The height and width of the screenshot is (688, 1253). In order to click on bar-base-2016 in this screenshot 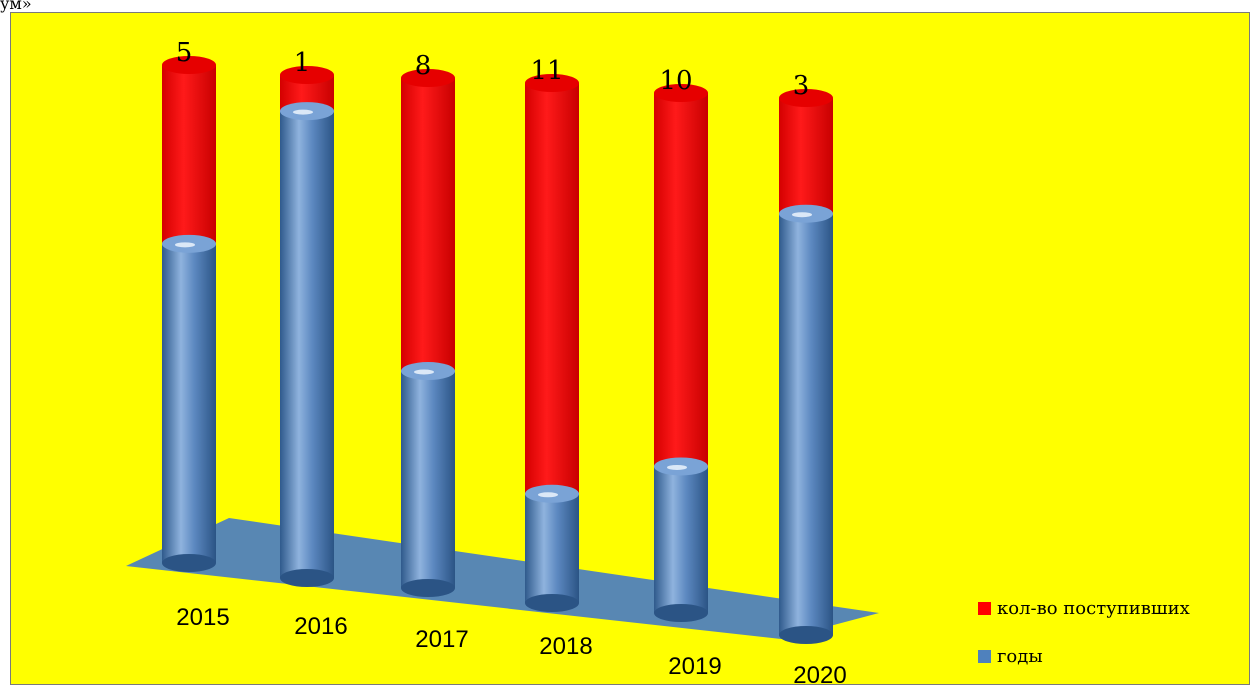, I will do `click(307, 578)`.